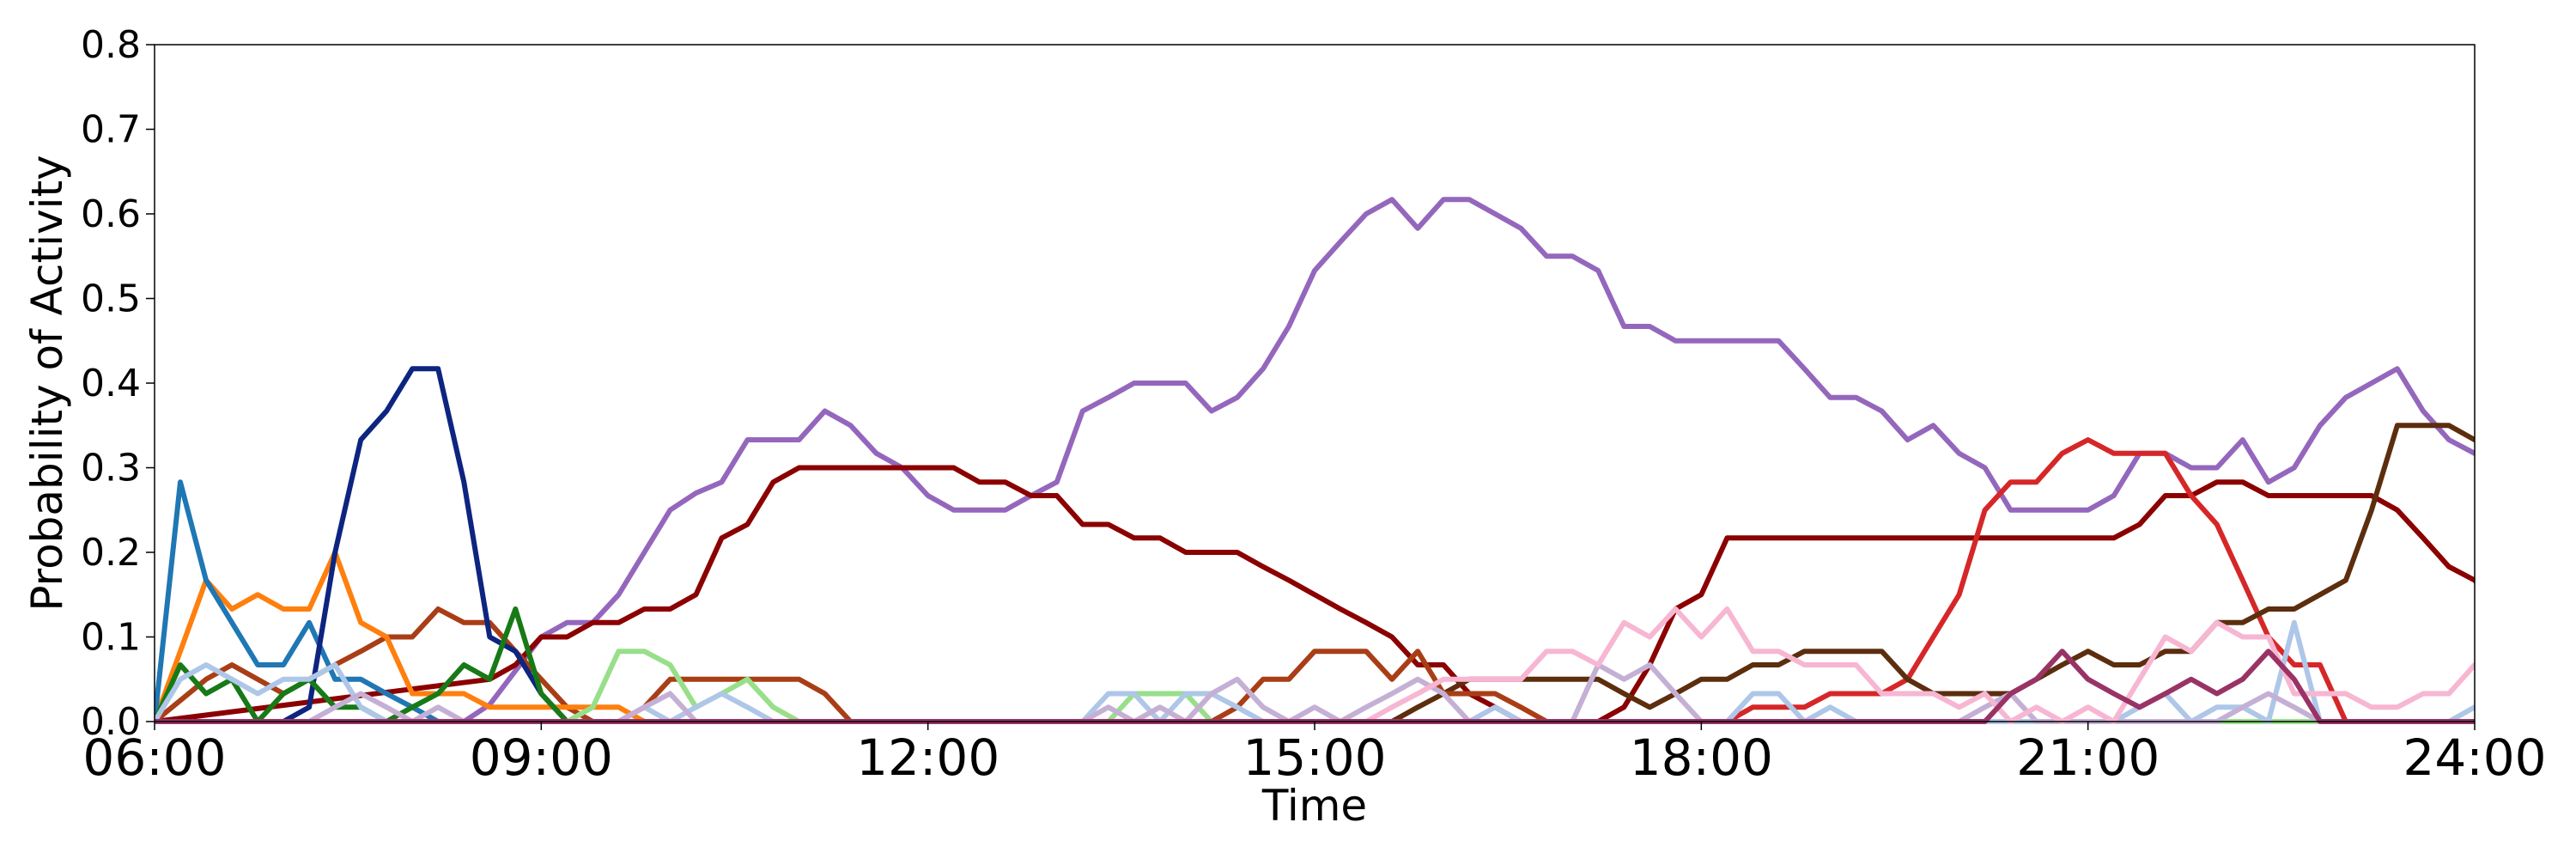  What do you see at coordinates (1314, 806) in the screenshot?
I see `x-axis-title: Time` at bounding box center [1314, 806].